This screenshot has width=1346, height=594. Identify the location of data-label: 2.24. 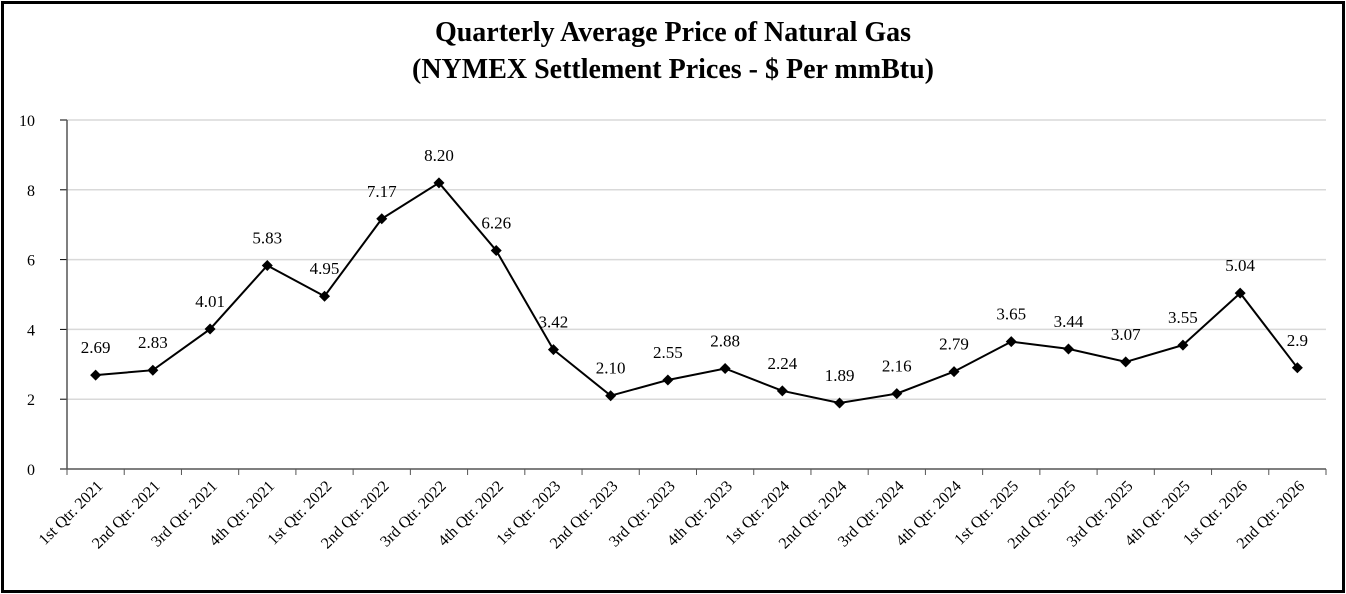
(782, 363).